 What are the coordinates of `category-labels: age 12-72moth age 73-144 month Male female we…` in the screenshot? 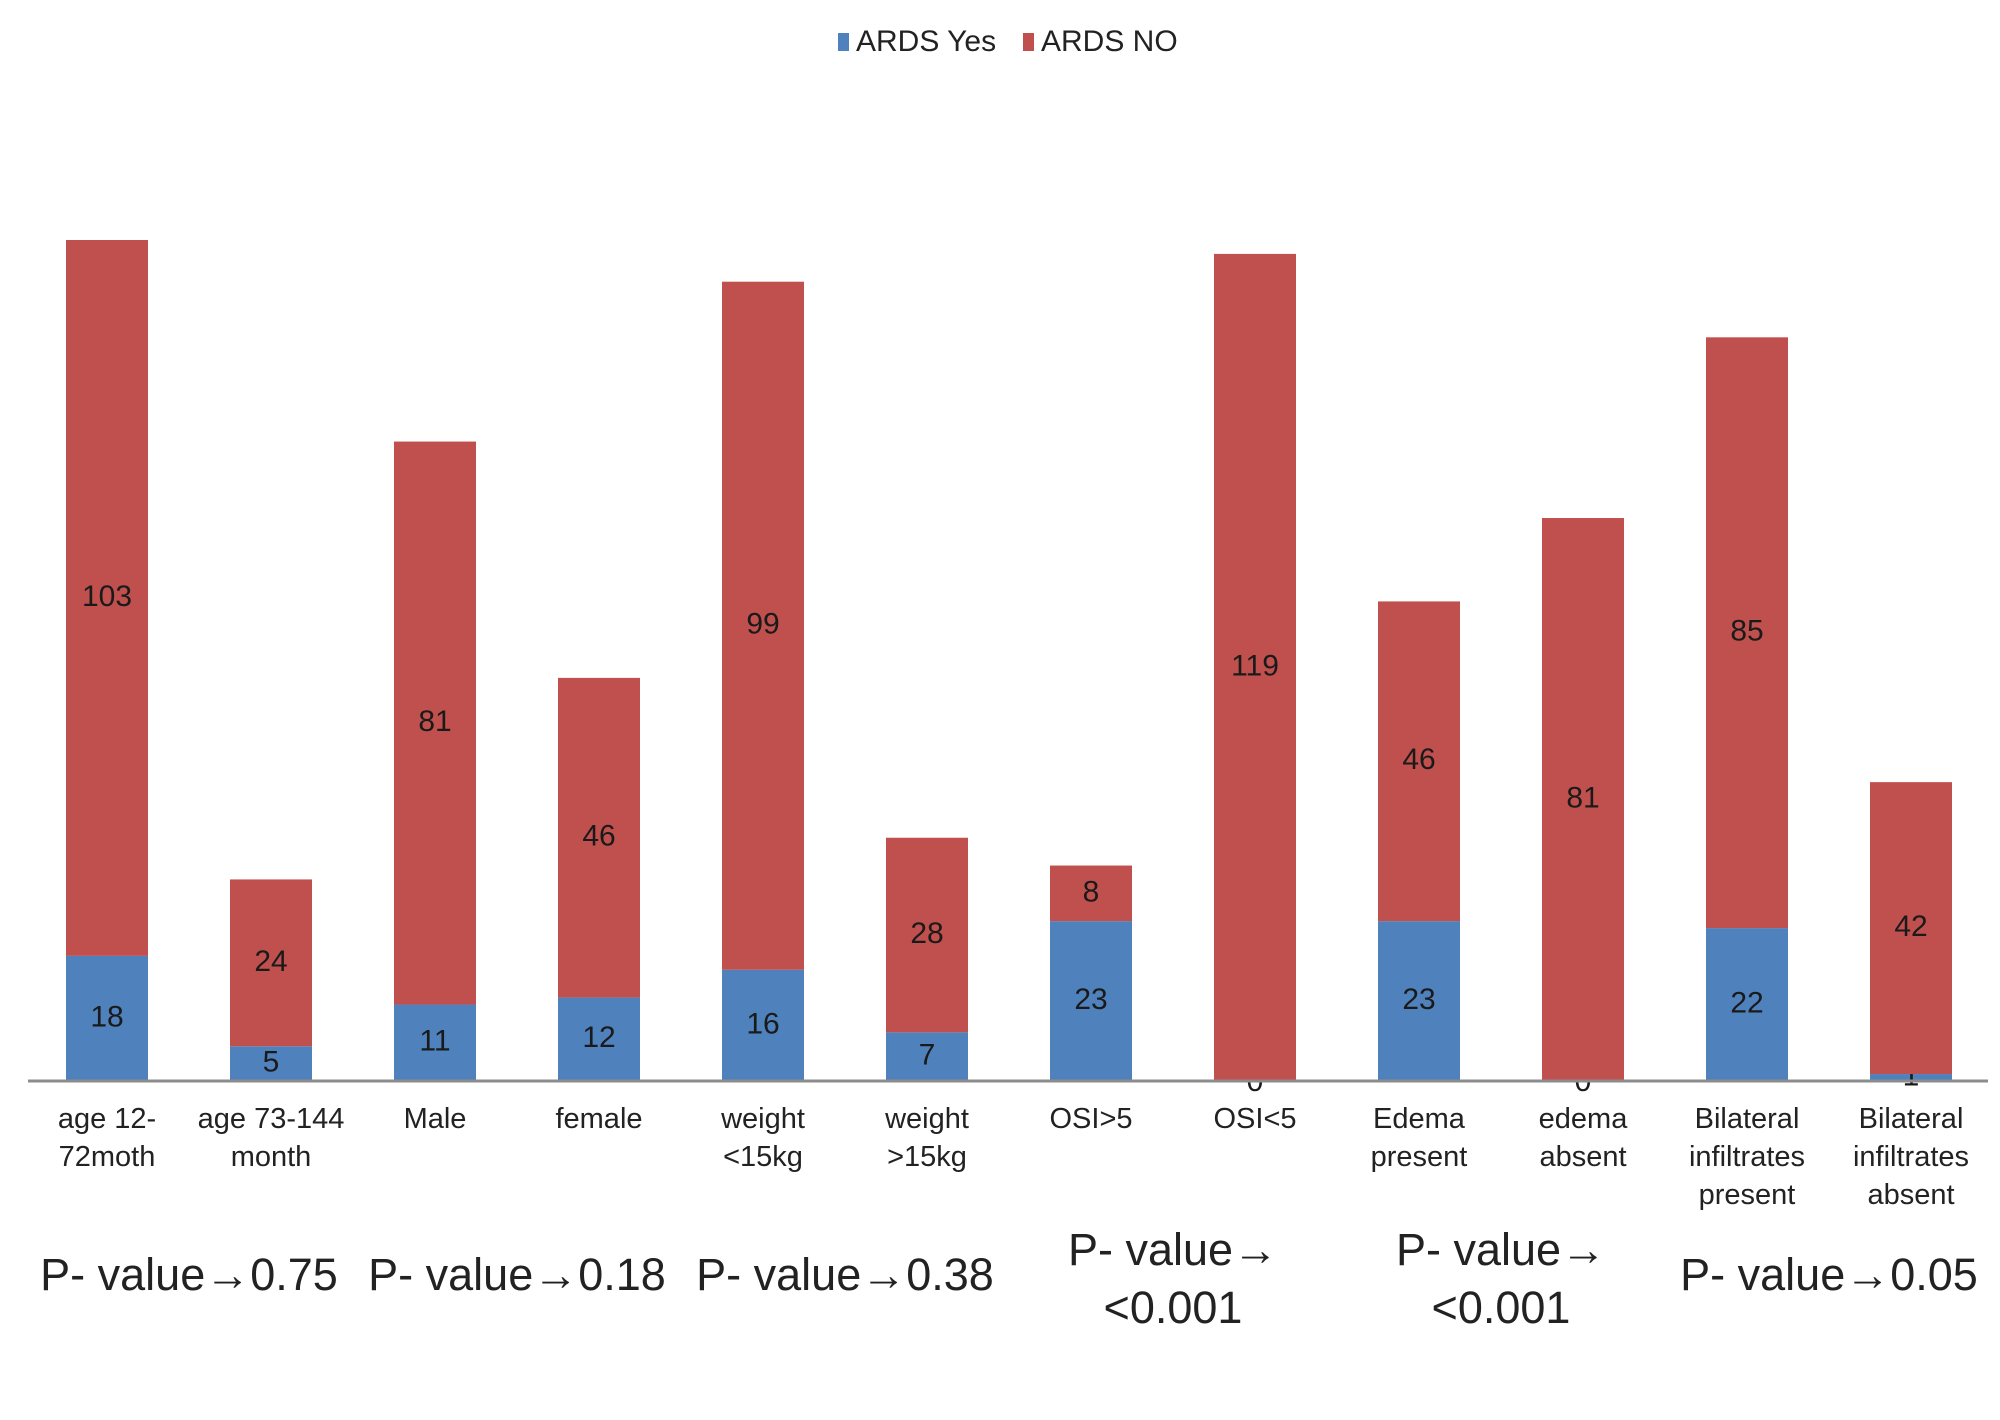 It's located at (1013, 1157).